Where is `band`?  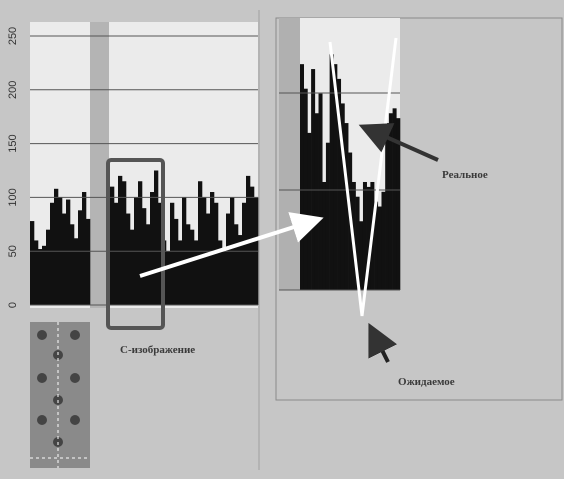
band is located at coordinates (99, 165).